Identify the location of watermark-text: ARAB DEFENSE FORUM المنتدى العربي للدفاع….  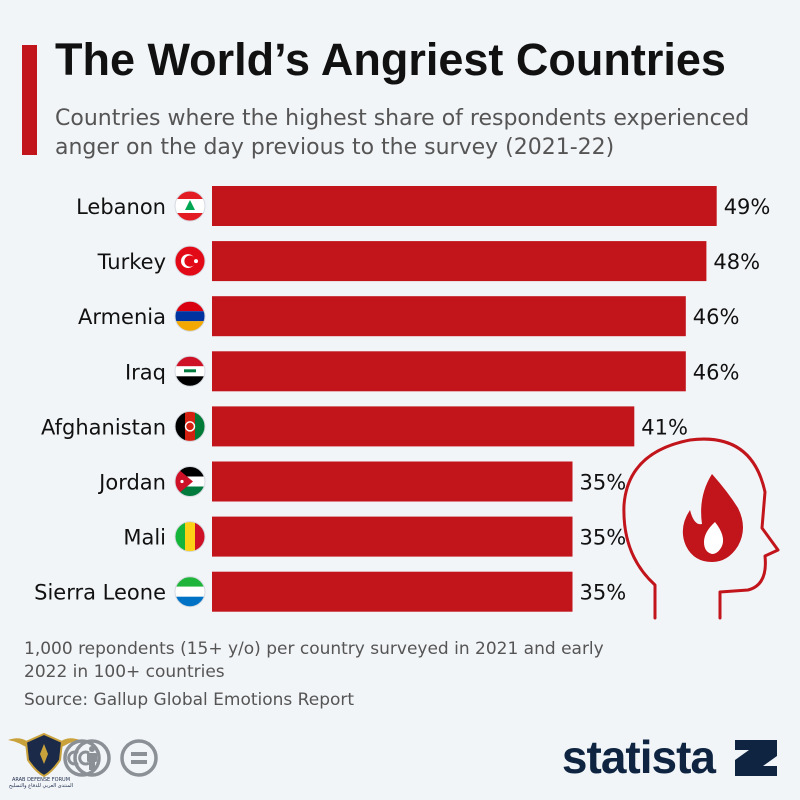
(41, 783).